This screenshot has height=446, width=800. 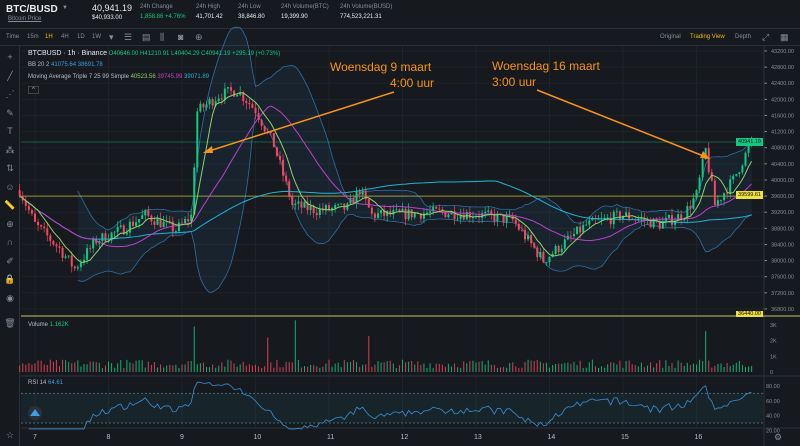 I want to click on stat-4: 24h Volume(BUSD) 774,523,221.31, so click(x=366, y=12).